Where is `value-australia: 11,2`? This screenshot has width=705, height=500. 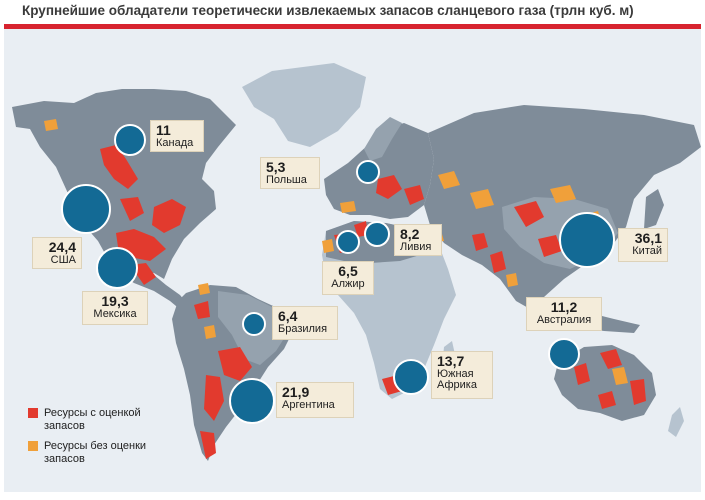
value-australia: 11,2 is located at coordinates (564, 307).